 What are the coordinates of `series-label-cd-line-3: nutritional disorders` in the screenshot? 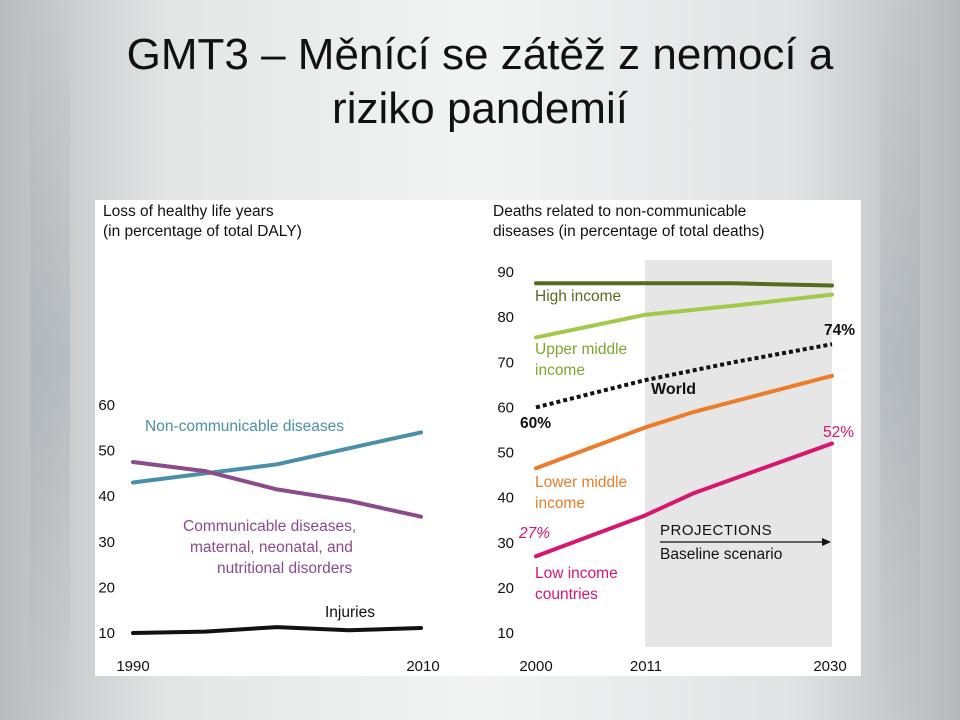 It's located at (285, 568).